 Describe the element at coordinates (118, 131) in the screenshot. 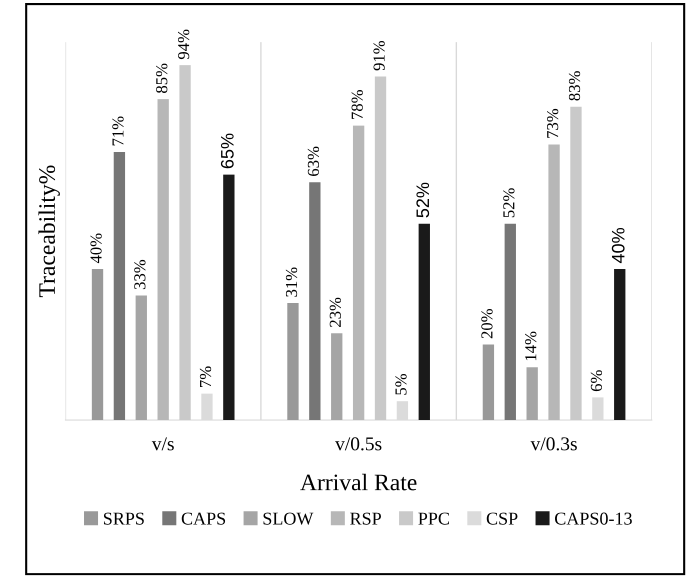

I see `data-label: 71%` at that location.